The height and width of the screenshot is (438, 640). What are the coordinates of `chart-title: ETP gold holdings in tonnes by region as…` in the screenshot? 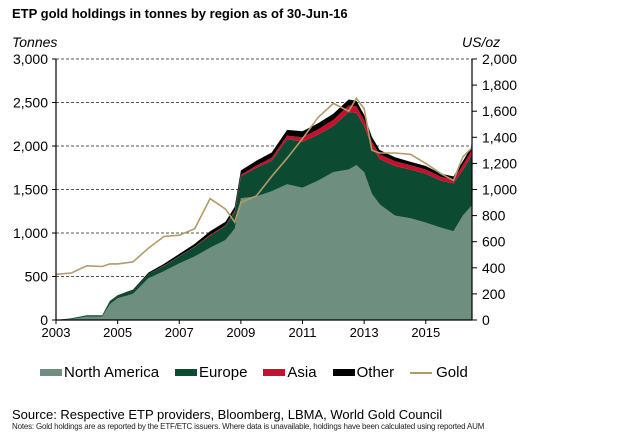 It's located at (180, 13).